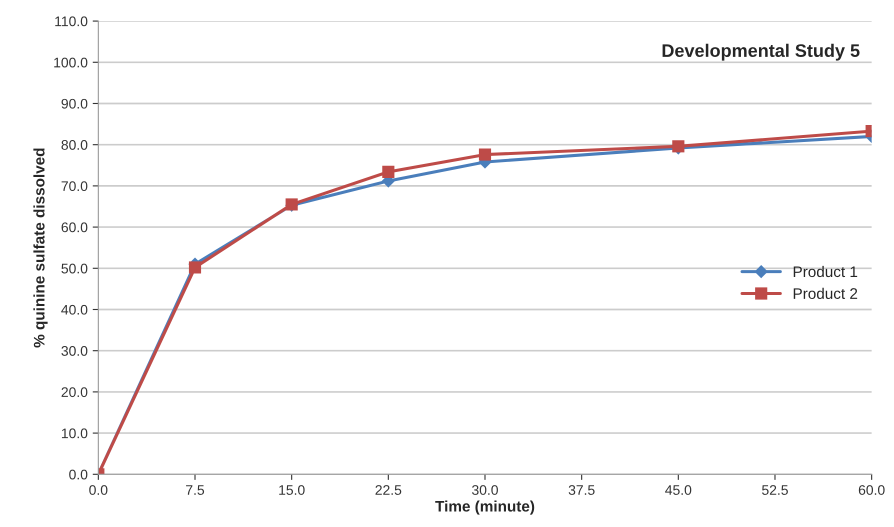 This screenshot has height=527, width=894. Describe the element at coordinates (775, 490) in the screenshot. I see `x-tick-label: 52.5` at that location.